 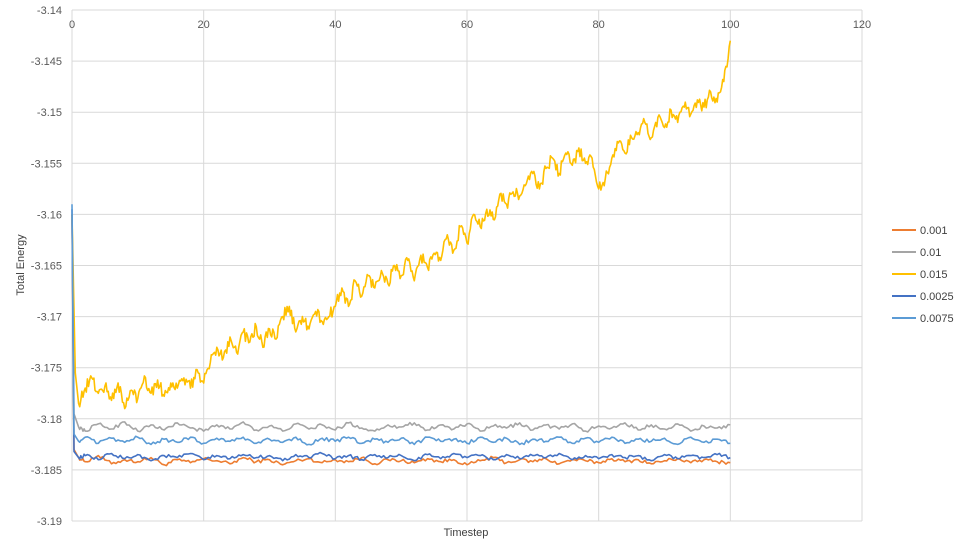 I want to click on legend-entry: 0.015, so click(x=934, y=275).